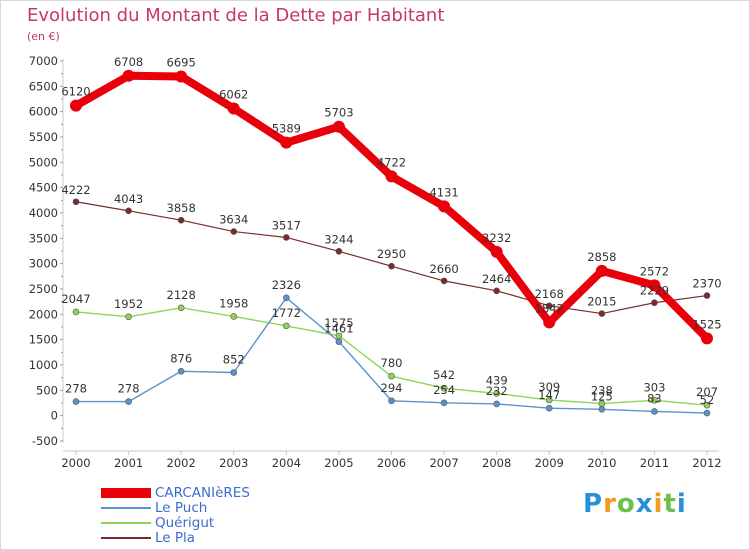  Describe the element at coordinates (654, 463) in the screenshot. I see `x-tick-label: 2011` at that location.